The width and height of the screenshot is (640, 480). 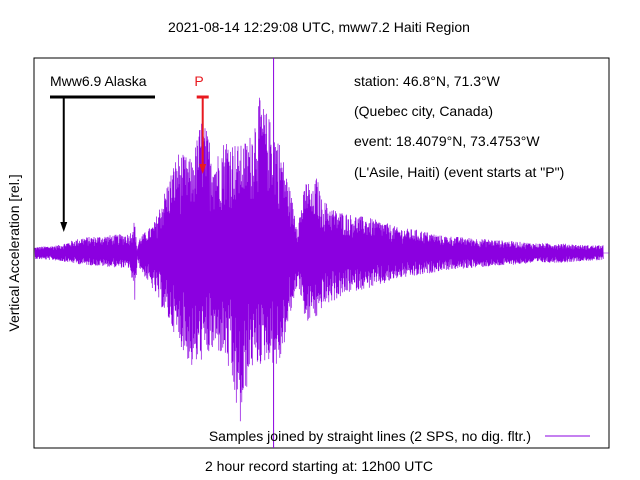 I want to click on annotation-p-arrowhead, so click(x=203, y=169).